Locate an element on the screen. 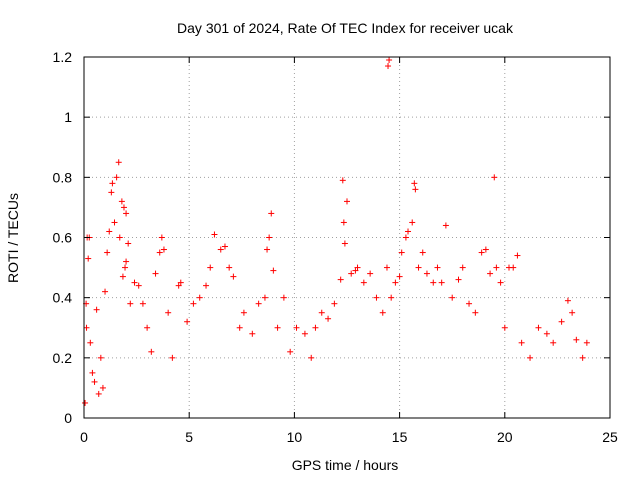  y-tick-label: 0.6 is located at coordinates (63, 238).